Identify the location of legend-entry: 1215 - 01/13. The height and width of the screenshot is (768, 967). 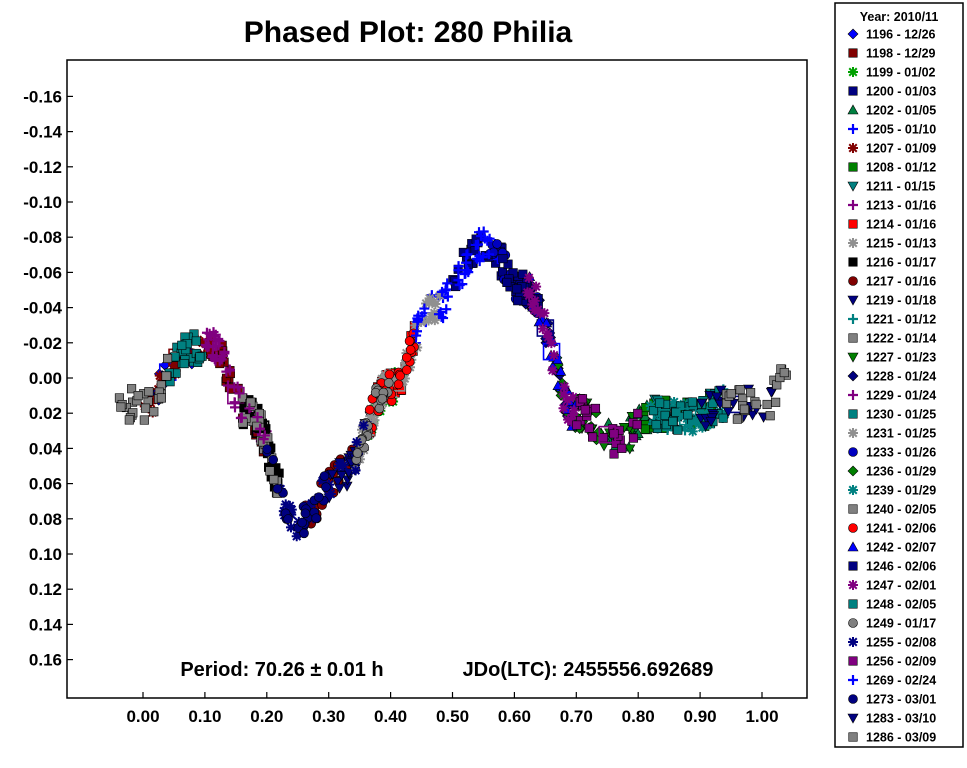
(892, 244).